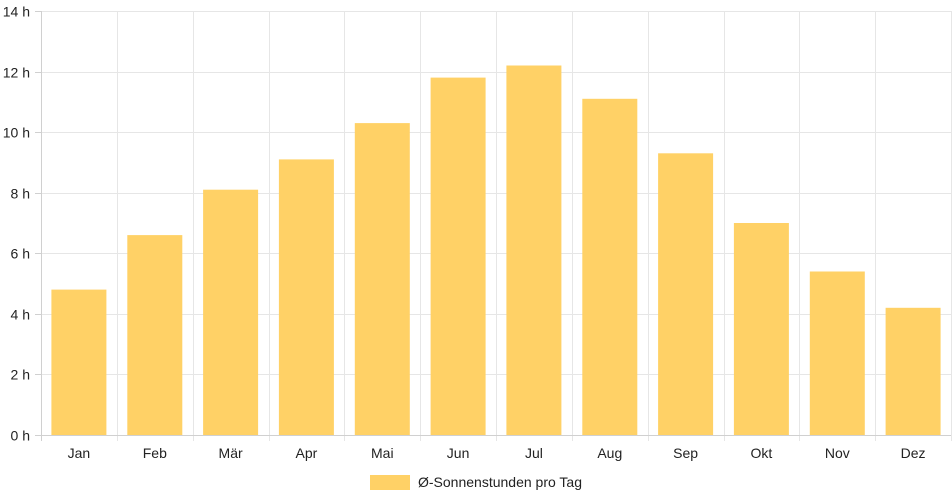 The width and height of the screenshot is (952, 500). Describe the element at coordinates (20, 436) in the screenshot. I see `y-tick-label: 0 h` at that location.